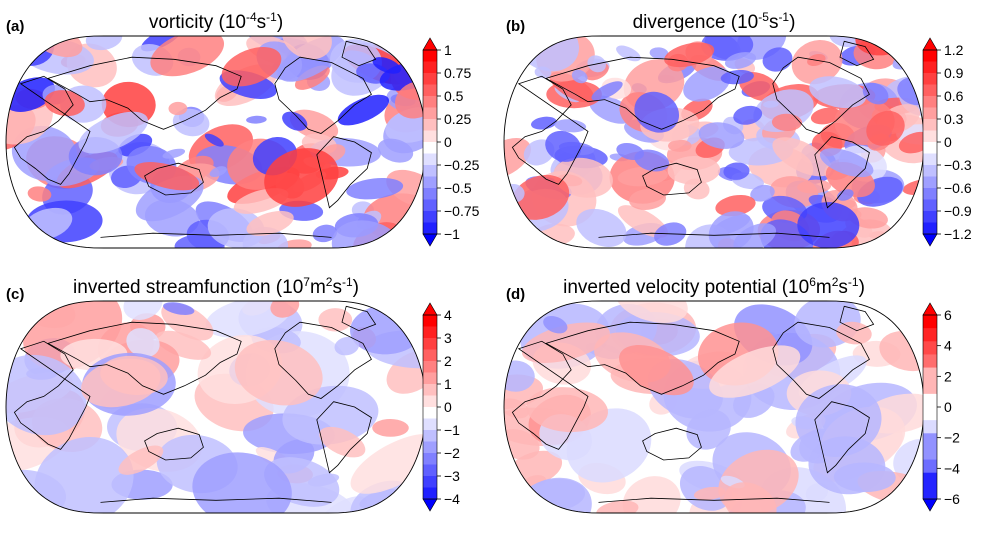 The image size is (990, 540). Describe the element at coordinates (958, 165) in the screenshot. I see `colorbar-tick-label: −0.3` at that location.